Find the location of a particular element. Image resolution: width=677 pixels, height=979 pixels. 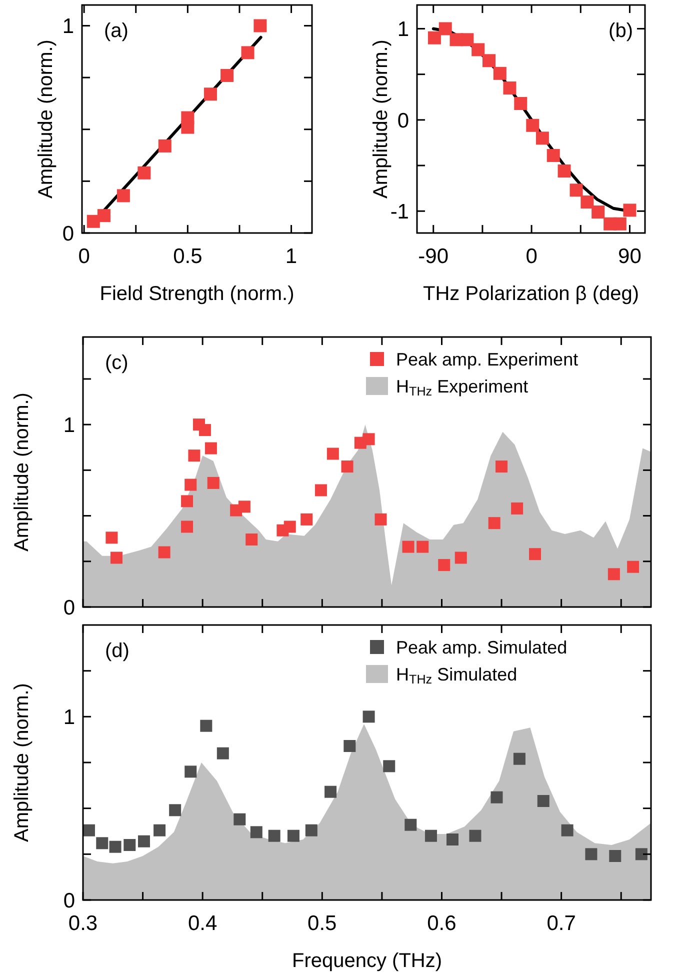

x-tick-label: 0.7 is located at coordinates (561, 923).